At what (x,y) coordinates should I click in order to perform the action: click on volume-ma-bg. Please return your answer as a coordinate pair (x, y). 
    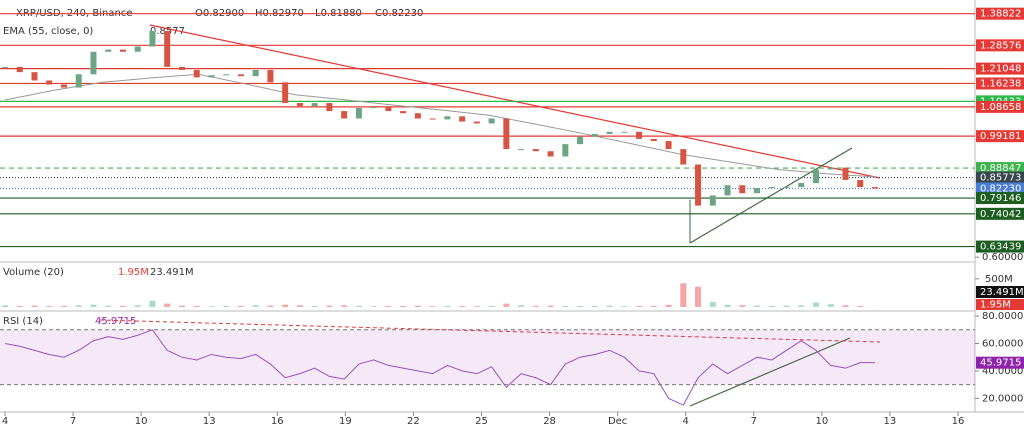
    Looking at the image, I should click on (1000, 292).